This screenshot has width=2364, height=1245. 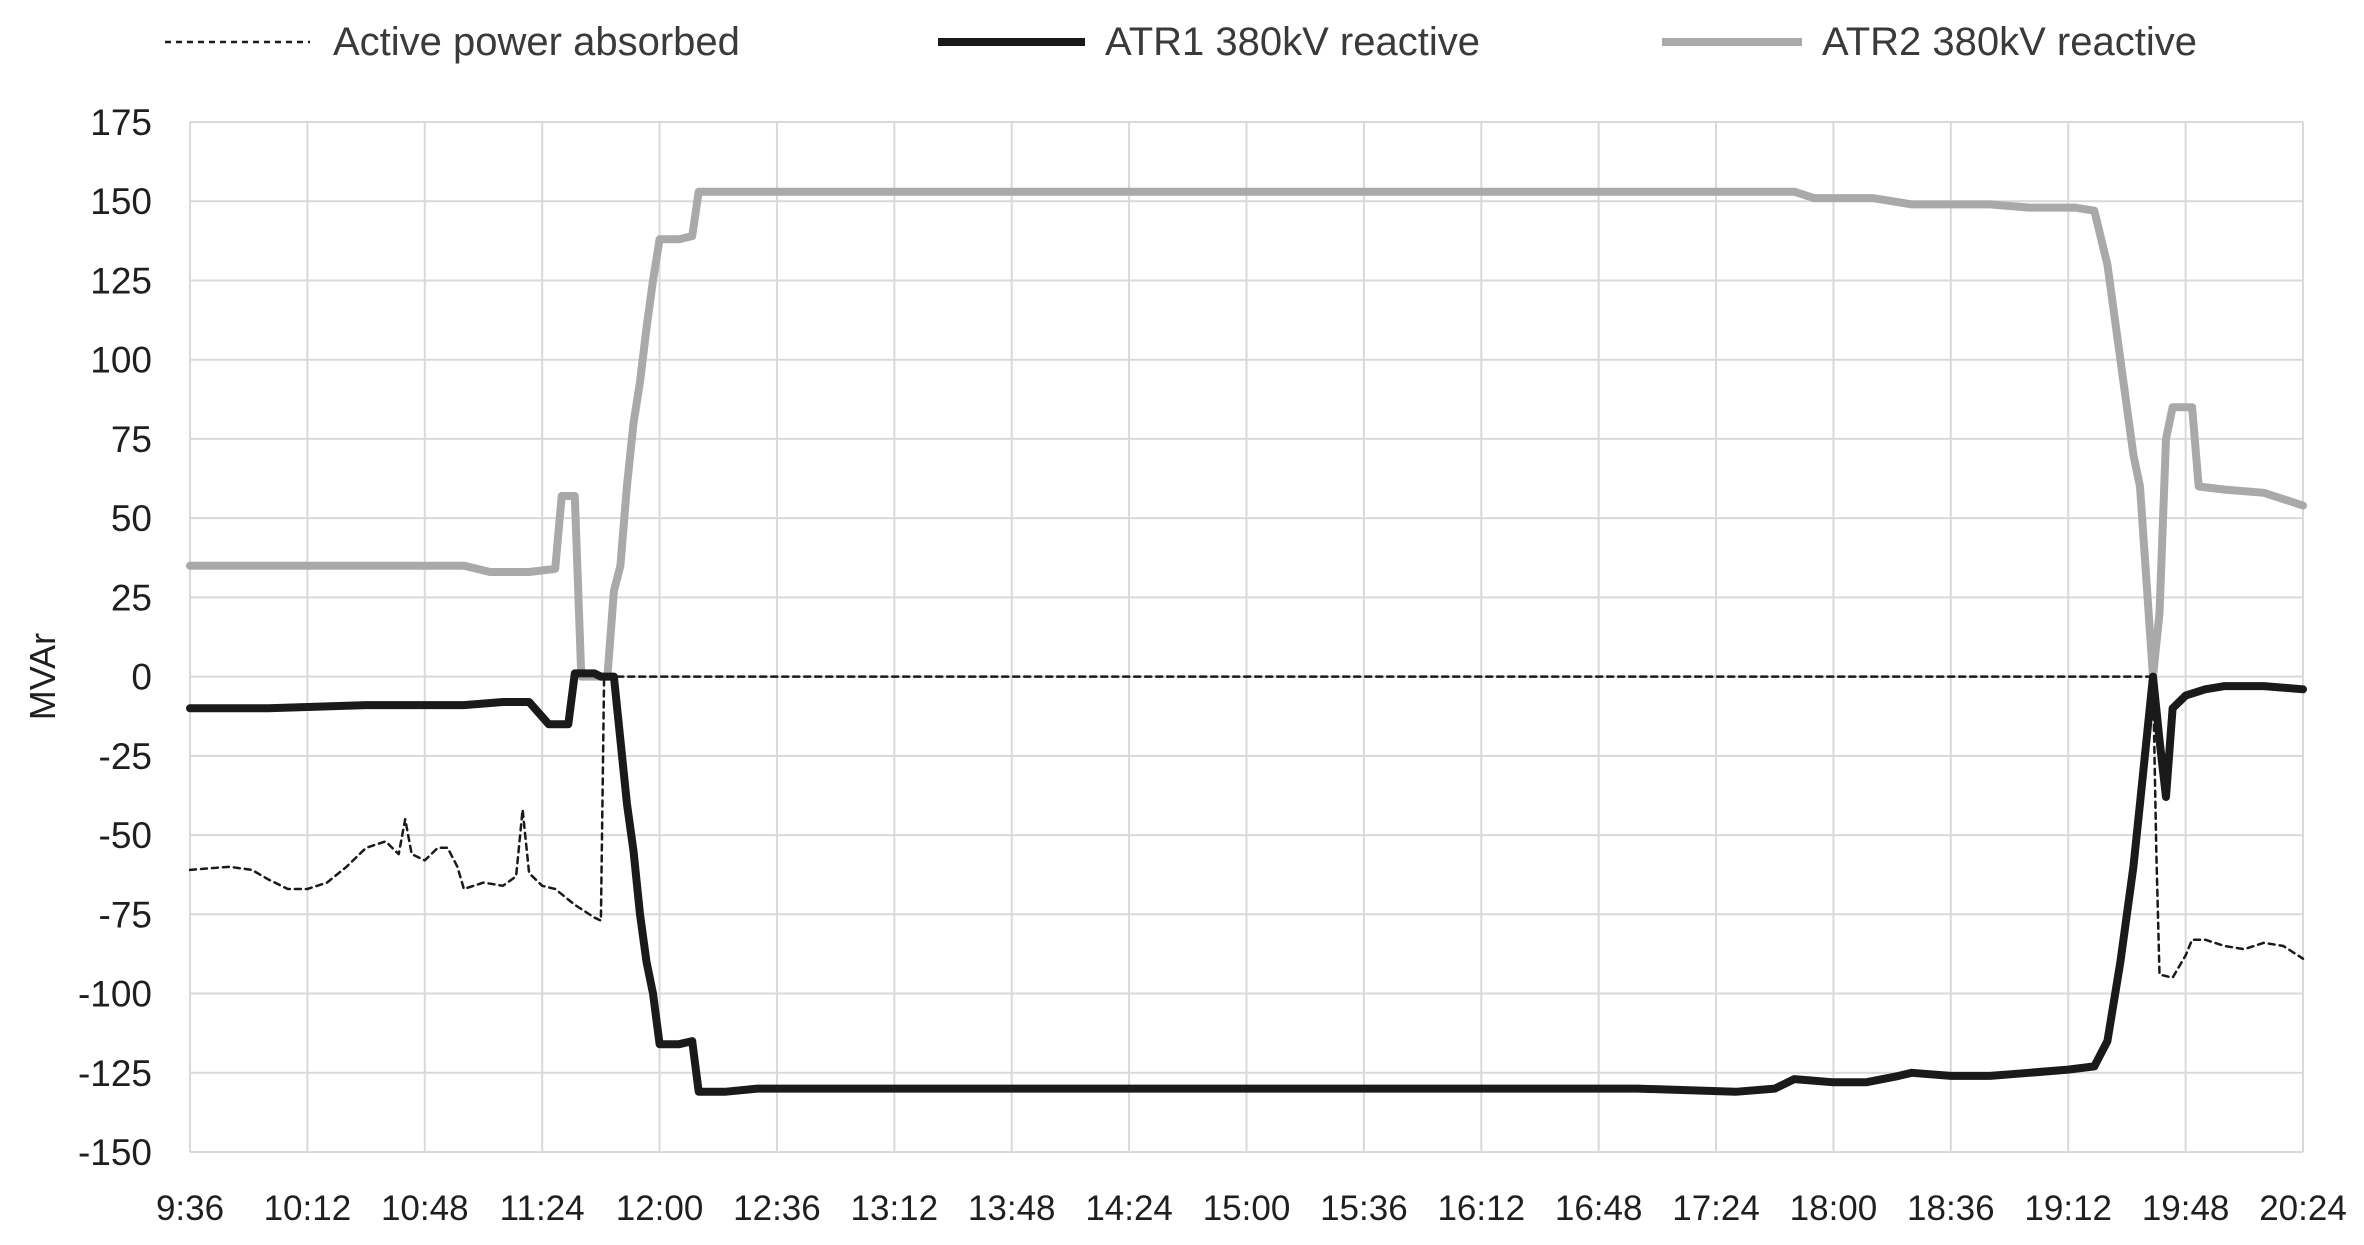 I want to click on y-tick-label: -125, so click(x=115, y=1073).